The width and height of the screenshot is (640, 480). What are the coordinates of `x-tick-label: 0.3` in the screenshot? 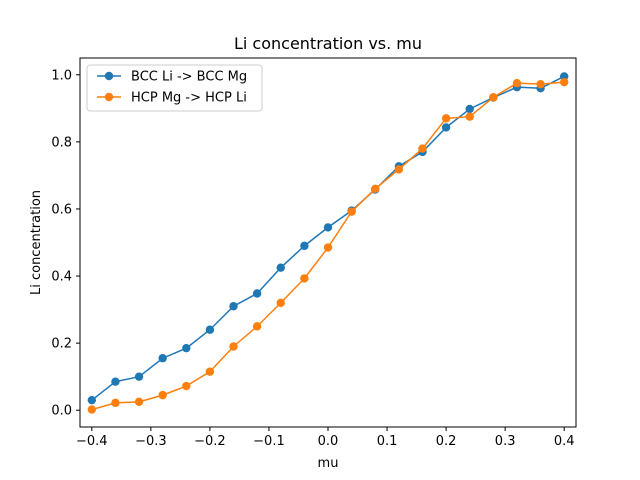 It's located at (505, 441).